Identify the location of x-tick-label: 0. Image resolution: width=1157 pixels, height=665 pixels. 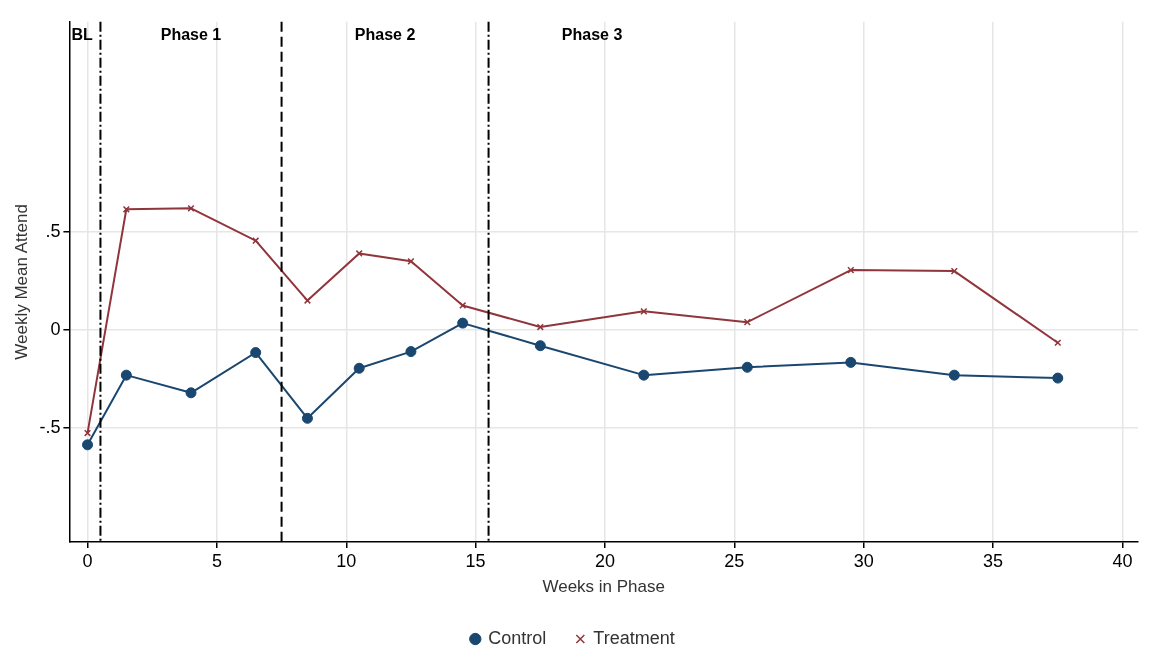
(87, 560).